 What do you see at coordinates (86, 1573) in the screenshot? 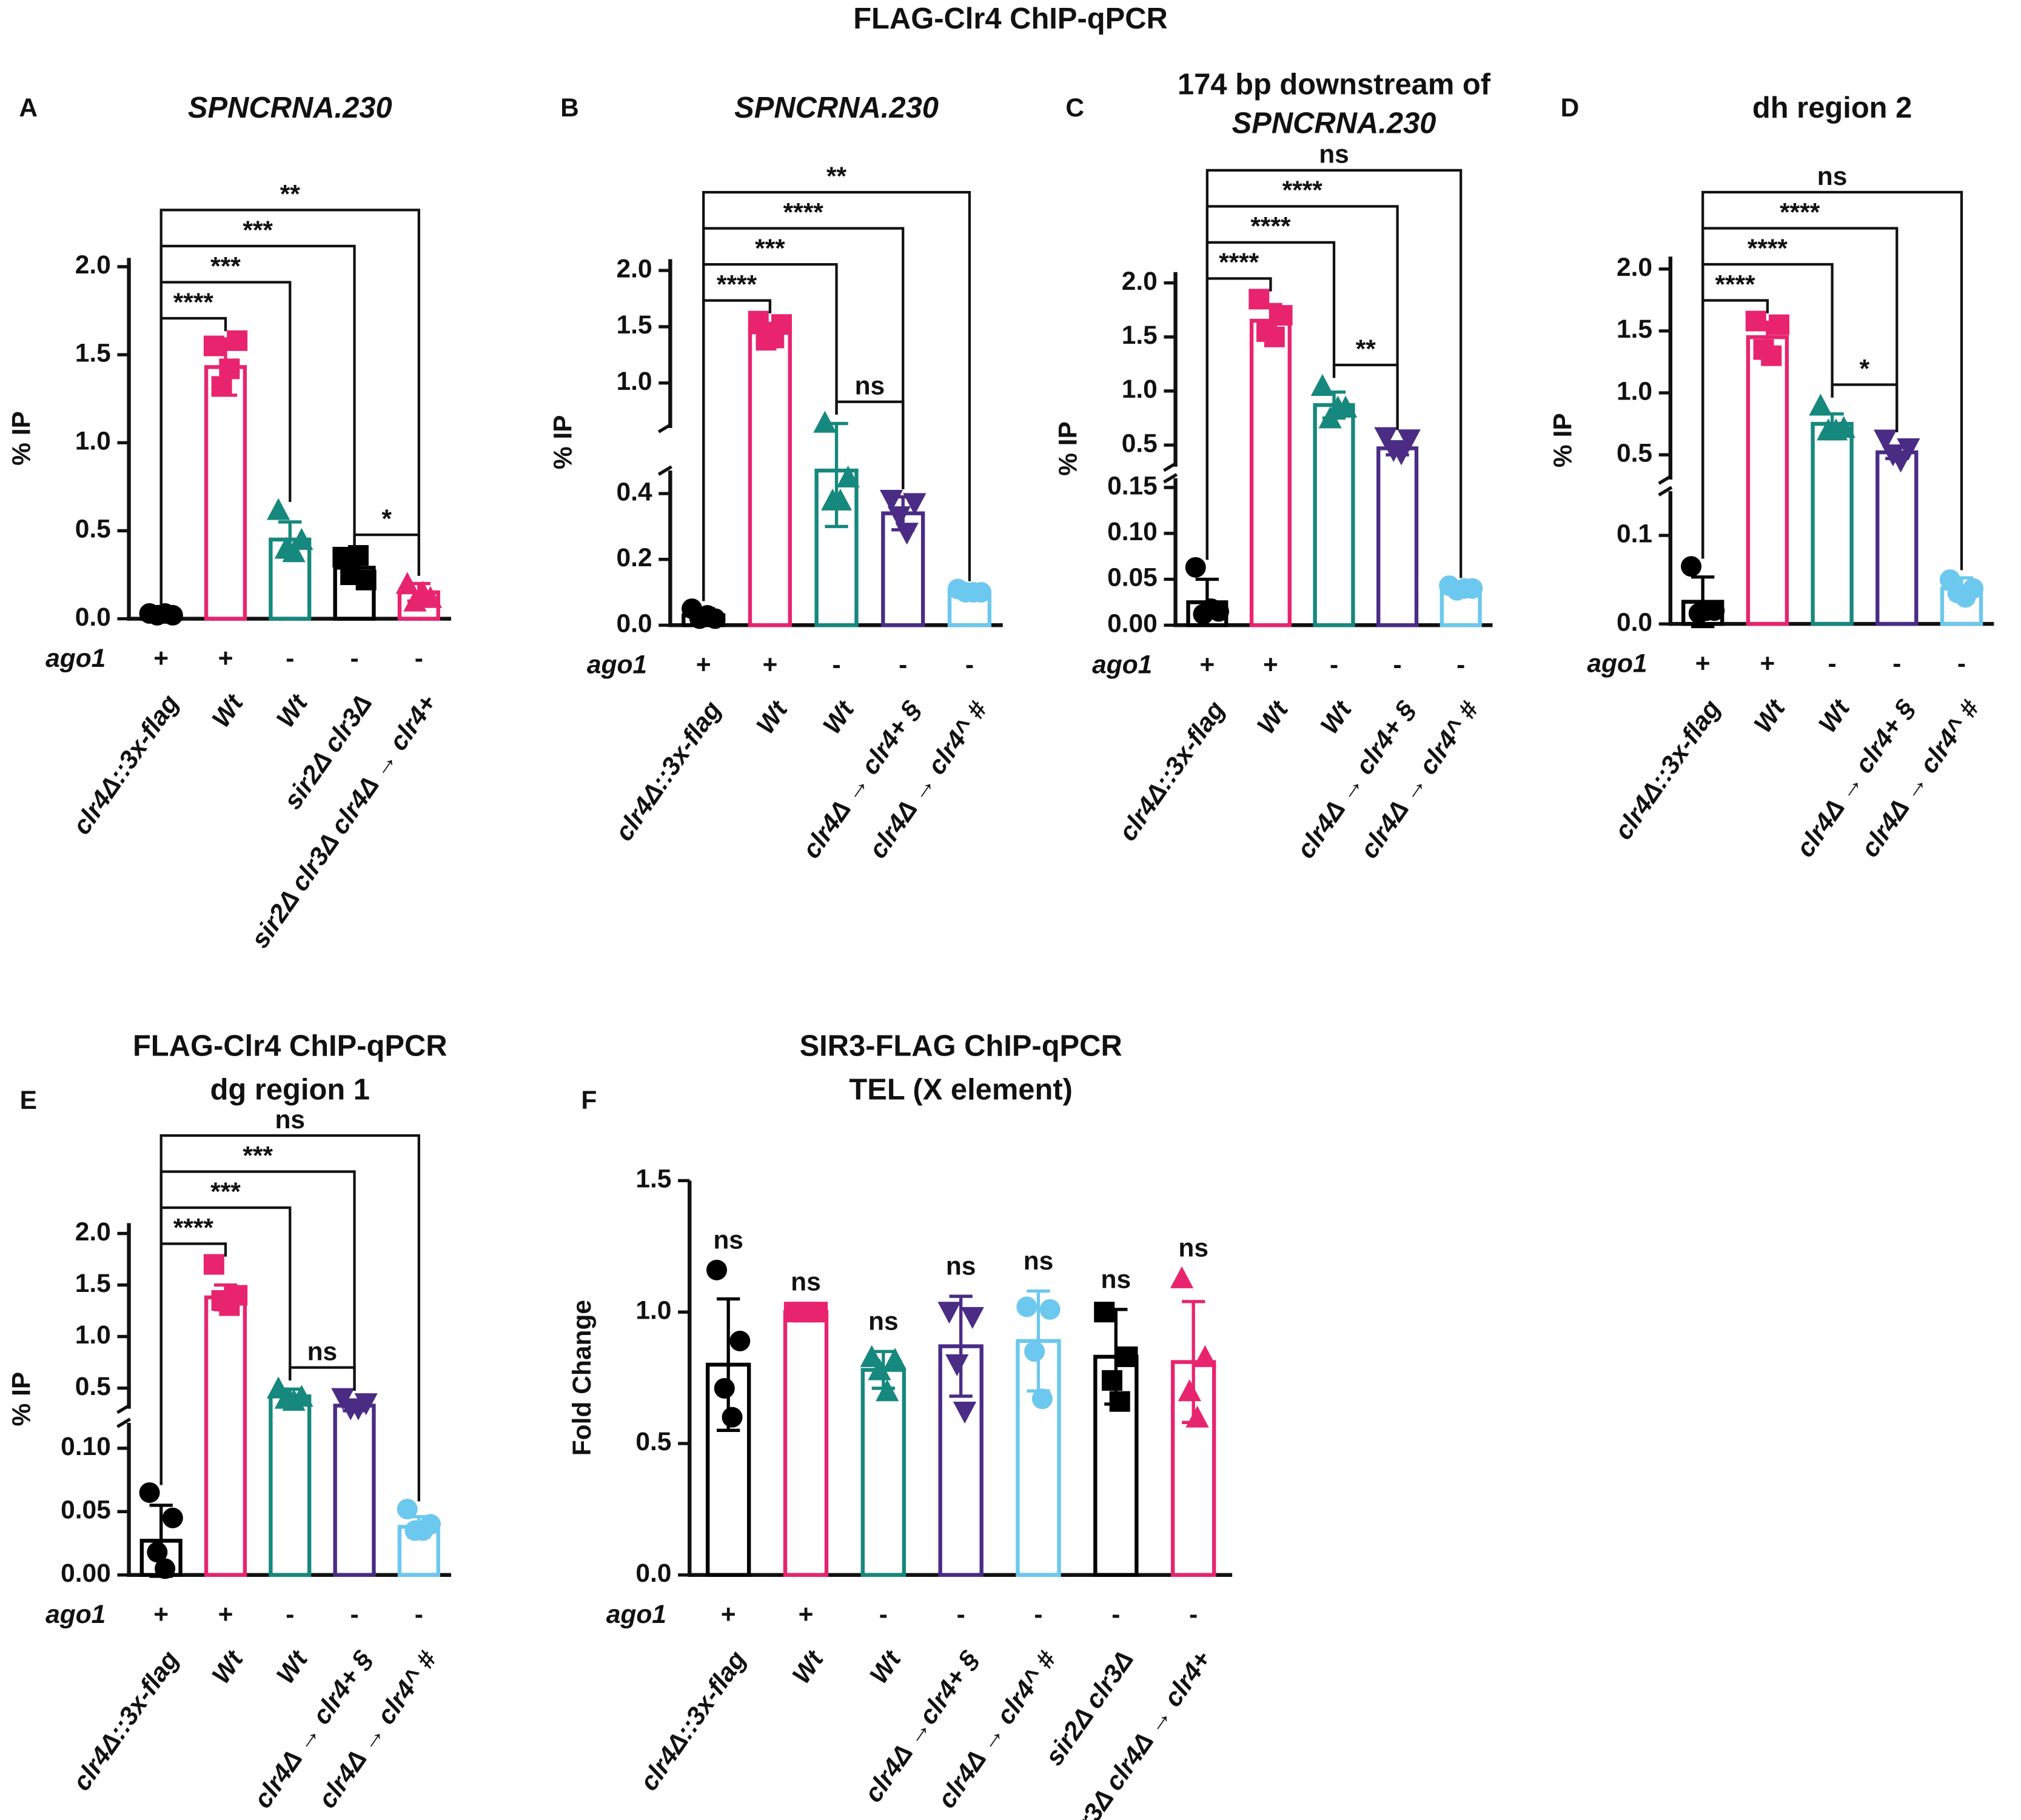
I see `y-tick-label: 0.00` at bounding box center [86, 1573].